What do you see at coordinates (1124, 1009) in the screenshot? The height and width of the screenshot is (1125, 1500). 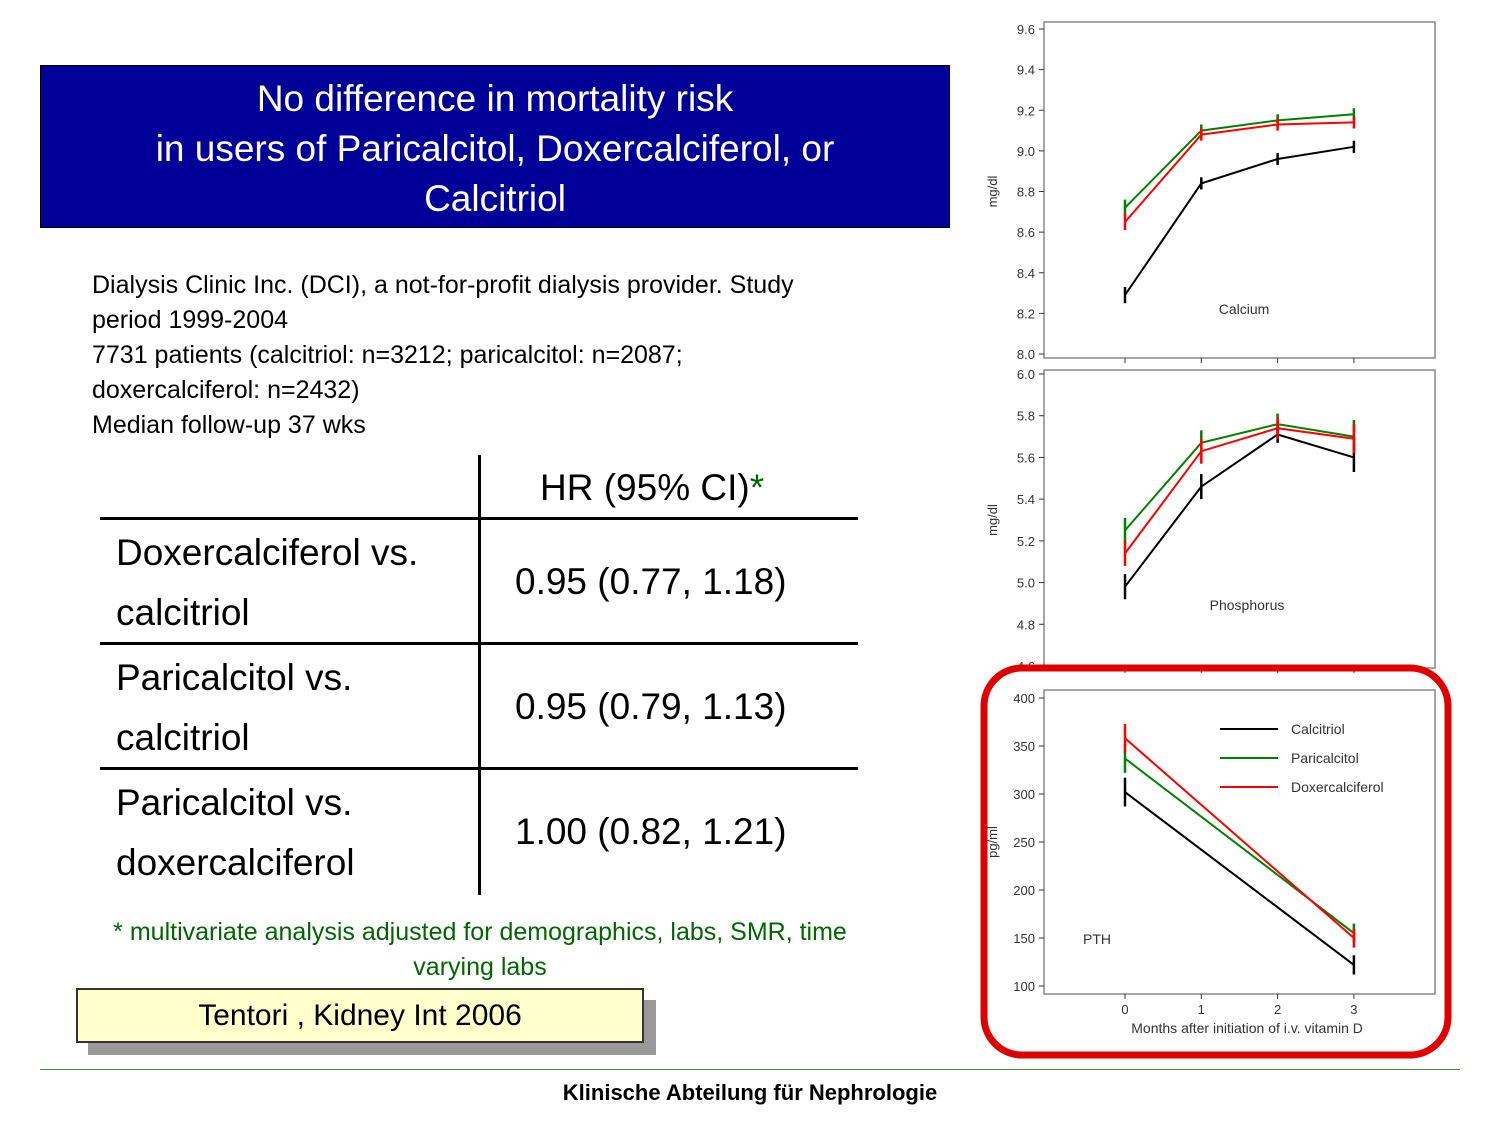 I see `x-tick-label: 0` at bounding box center [1124, 1009].